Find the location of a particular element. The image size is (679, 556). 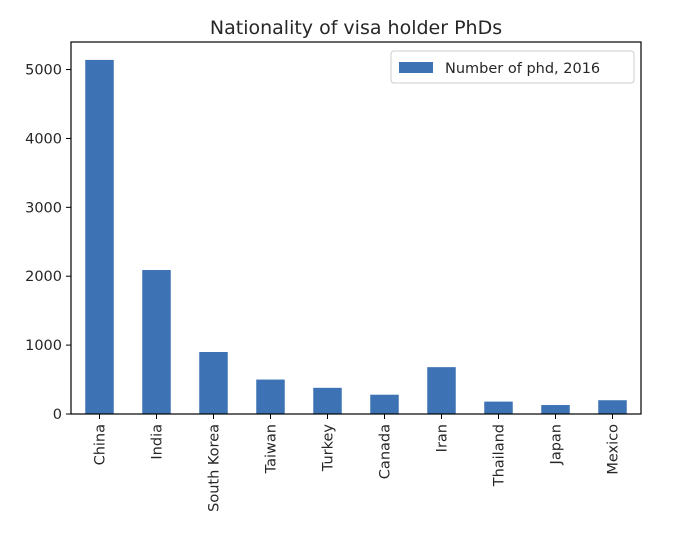

y-tick-label: 3000 is located at coordinates (43, 208).